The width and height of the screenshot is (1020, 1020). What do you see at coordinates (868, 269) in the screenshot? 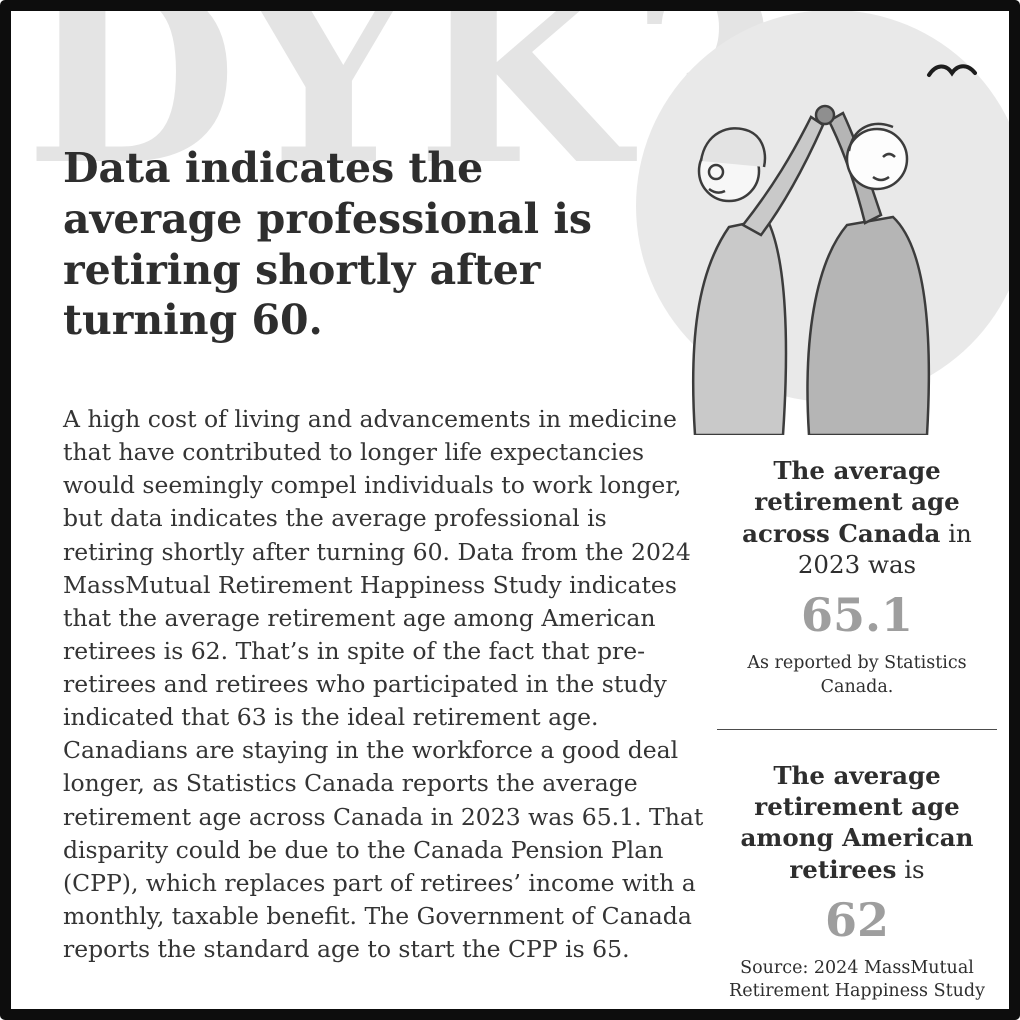
I see `man-figure` at bounding box center [868, 269].